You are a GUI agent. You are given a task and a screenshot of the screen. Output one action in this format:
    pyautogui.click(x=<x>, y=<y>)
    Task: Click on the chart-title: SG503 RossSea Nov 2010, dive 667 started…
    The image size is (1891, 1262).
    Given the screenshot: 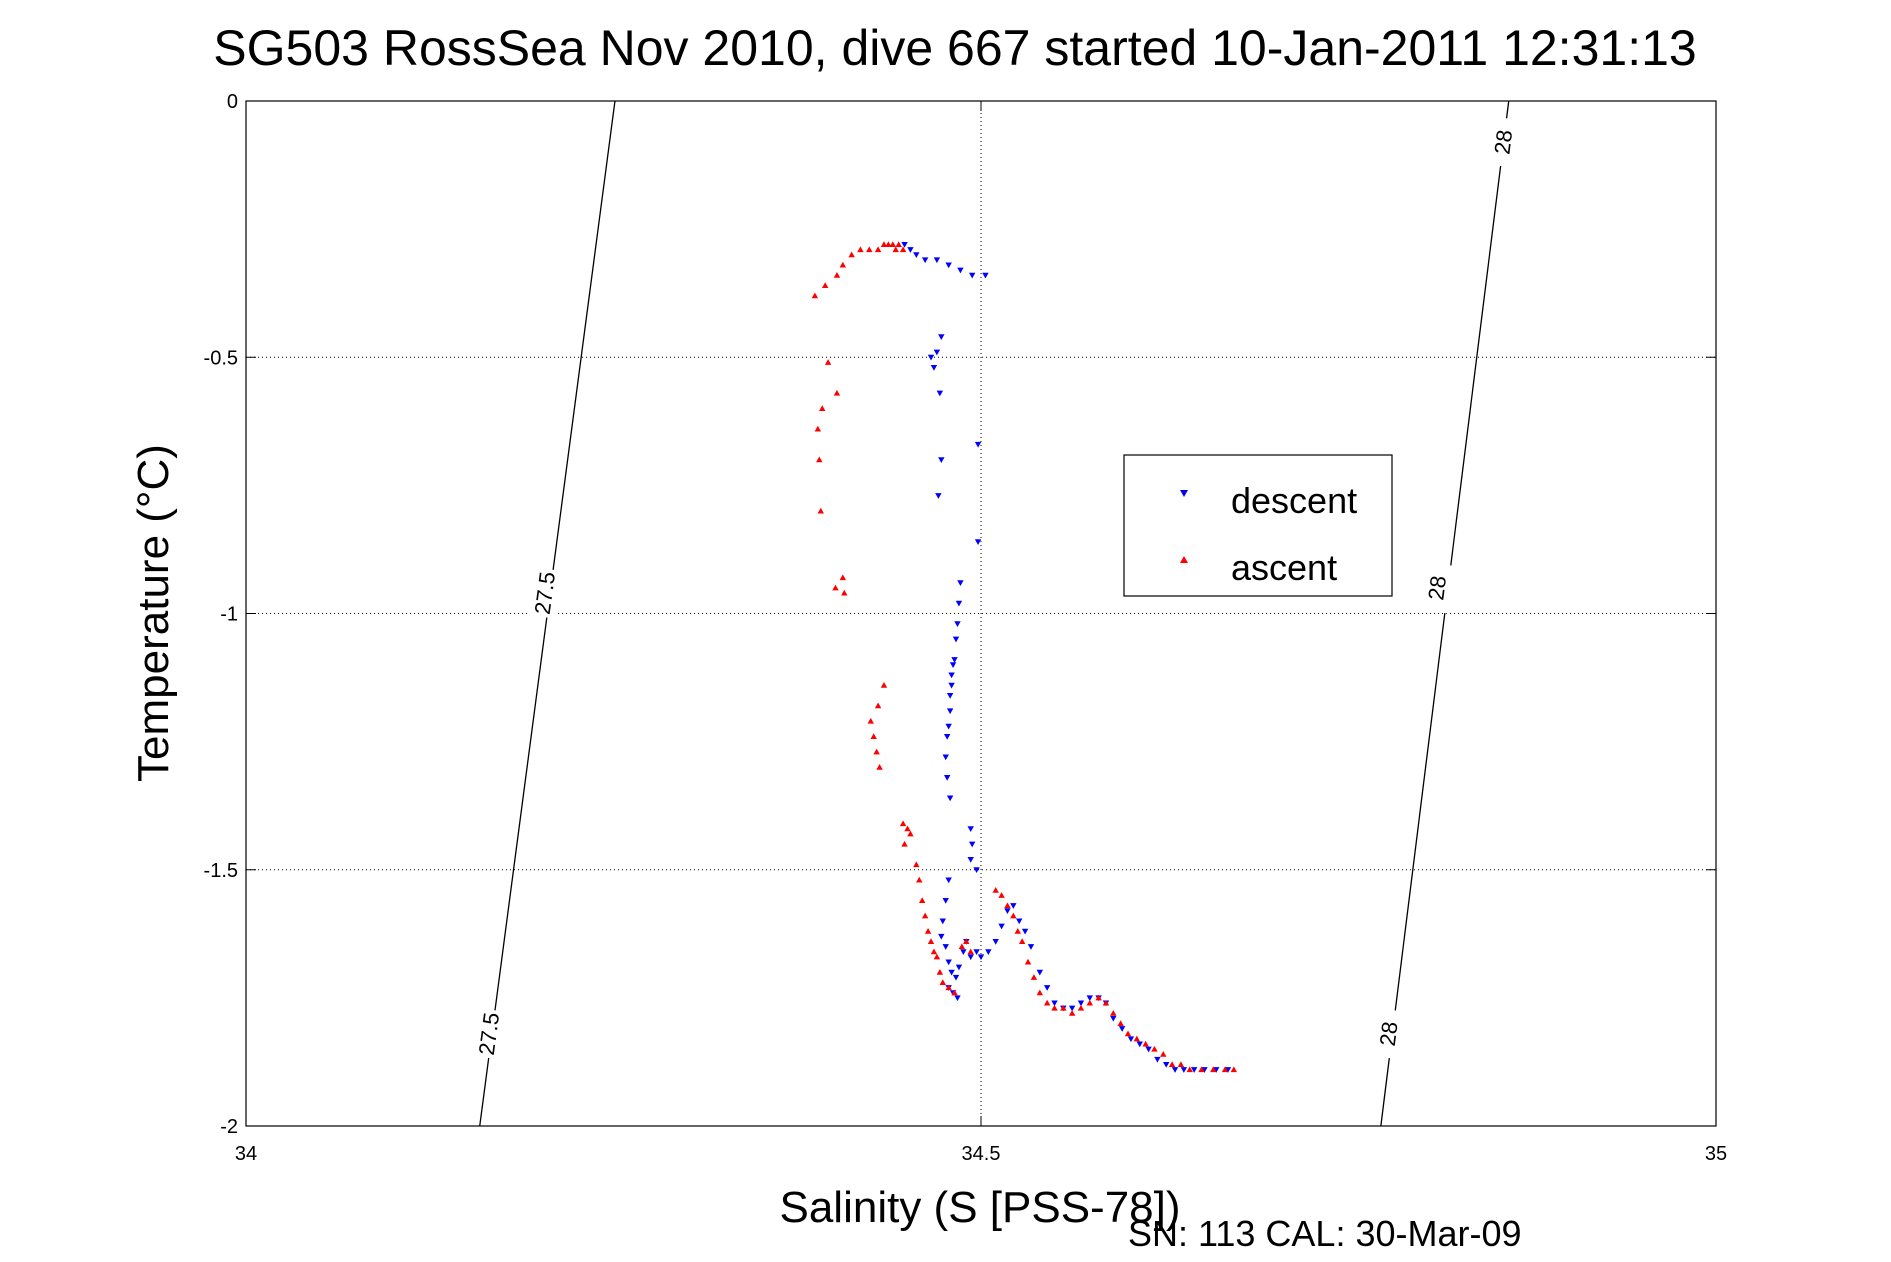 What is the action you would take?
    pyautogui.click(x=954, y=48)
    